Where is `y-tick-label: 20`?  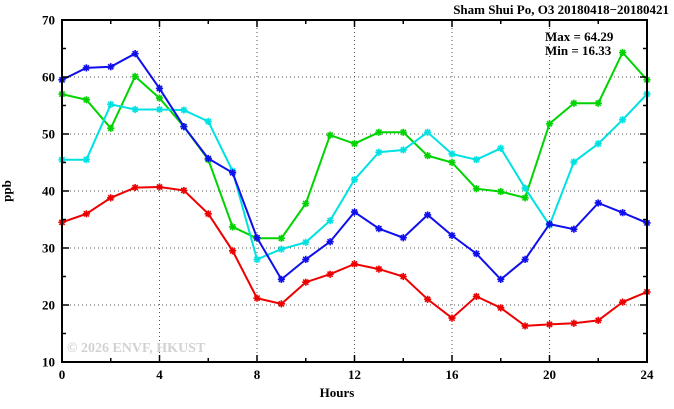
y-tick-label: 20 is located at coordinates (48, 305).